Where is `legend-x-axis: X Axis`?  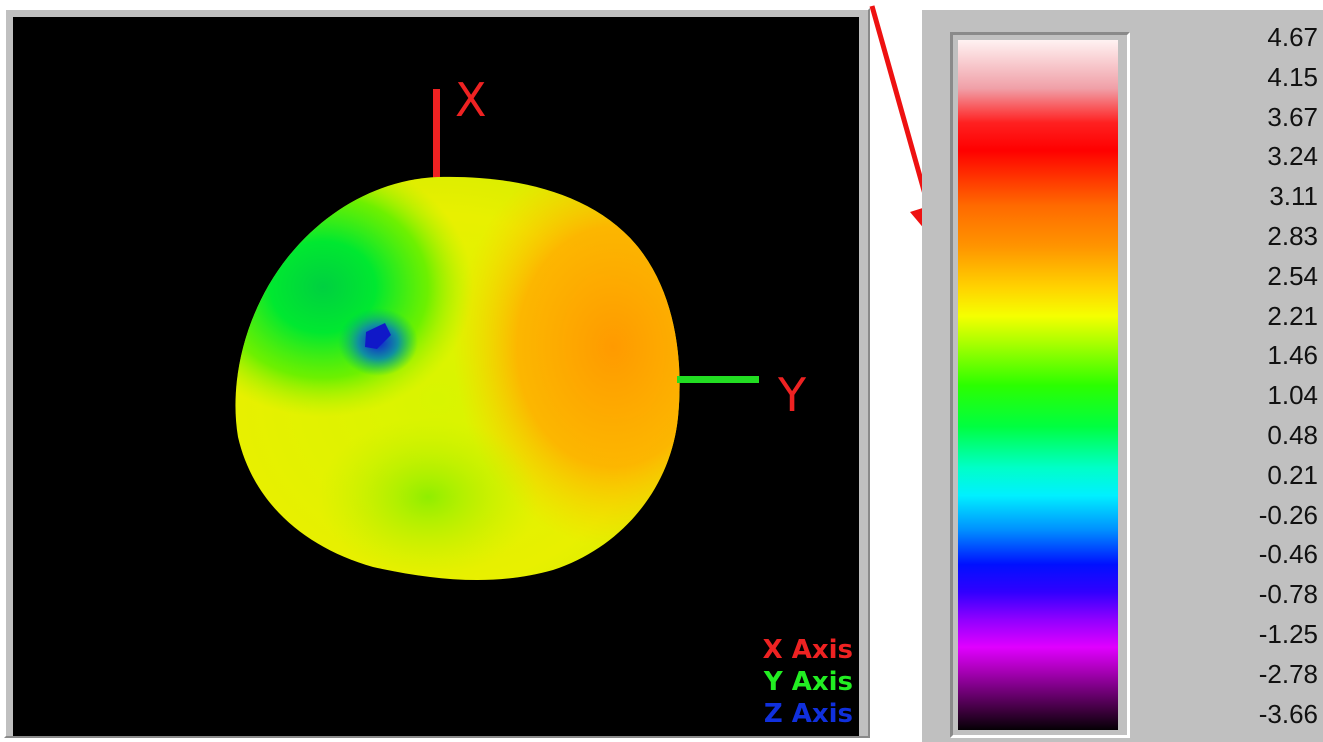 legend-x-axis: X Axis is located at coordinates (807, 650).